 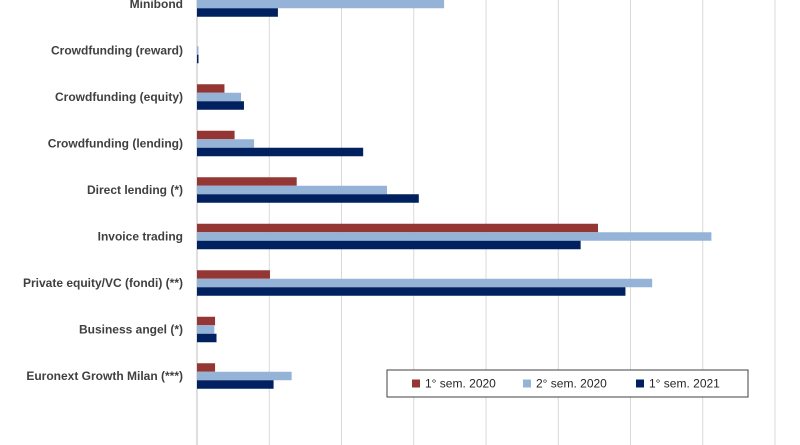 I want to click on legend: 1° sem. 2020 2° sem. 2020 1° sem. 2021, so click(x=567, y=383).